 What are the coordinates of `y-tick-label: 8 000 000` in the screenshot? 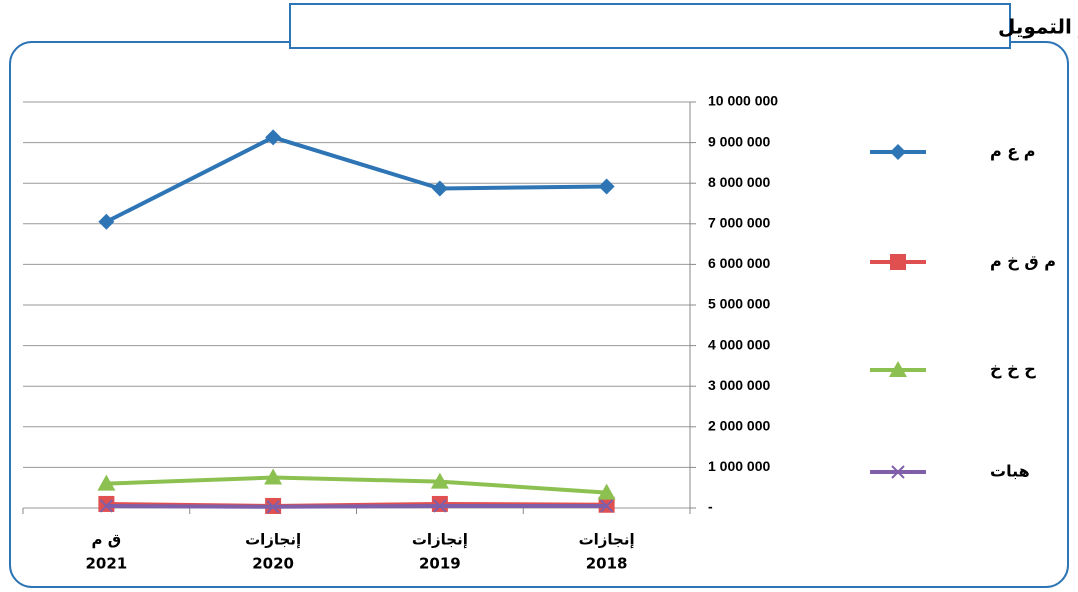 It's located at (739, 182).